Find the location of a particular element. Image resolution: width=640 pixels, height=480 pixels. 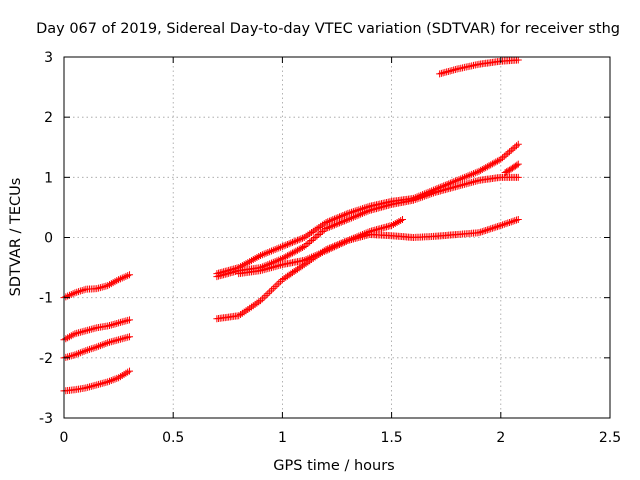

x-tick-label: 2 is located at coordinates (500, 438).